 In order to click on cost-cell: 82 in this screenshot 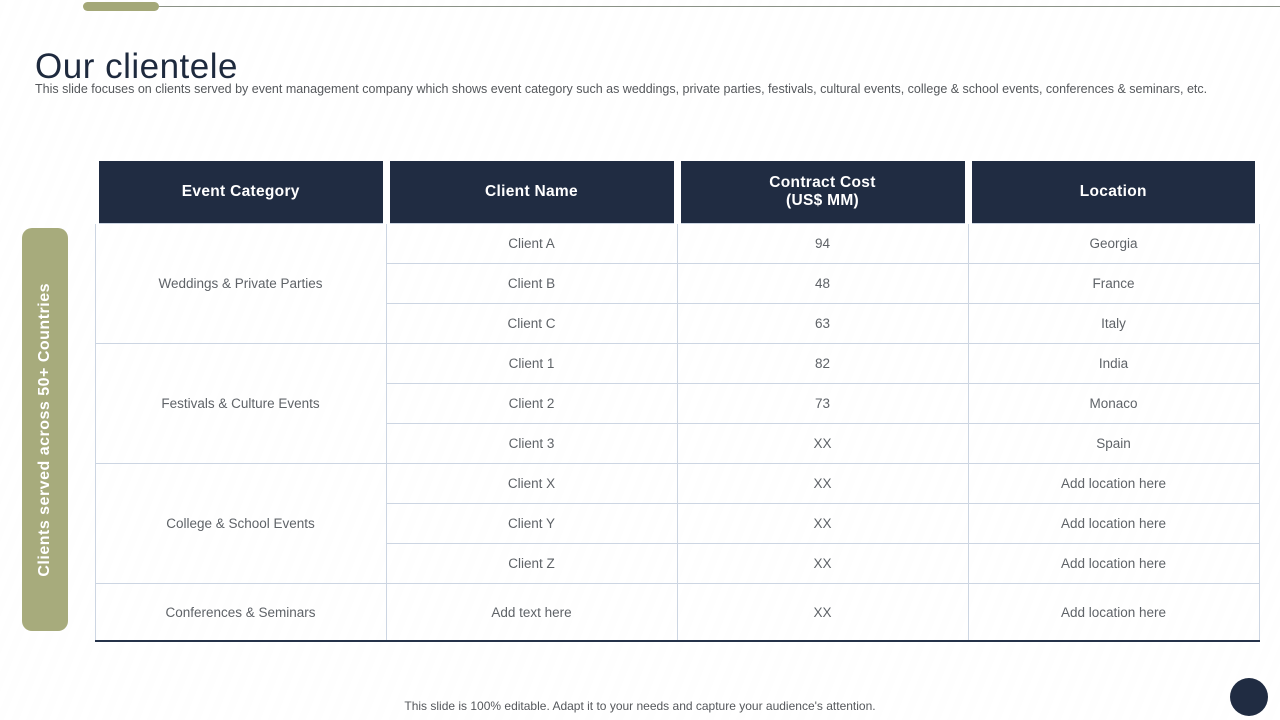, I will do `click(822, 363)`.